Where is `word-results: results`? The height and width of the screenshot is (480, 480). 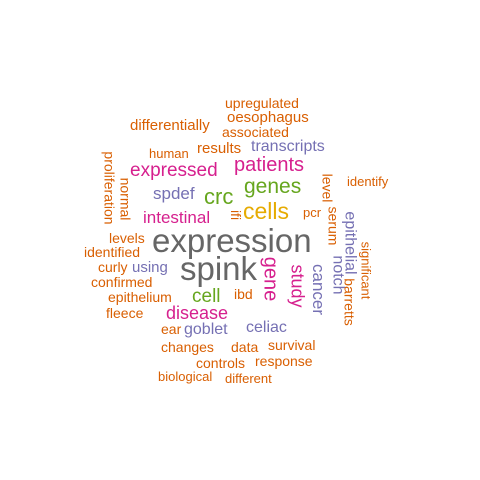 word-results: results is located at coordinates (219, 148).